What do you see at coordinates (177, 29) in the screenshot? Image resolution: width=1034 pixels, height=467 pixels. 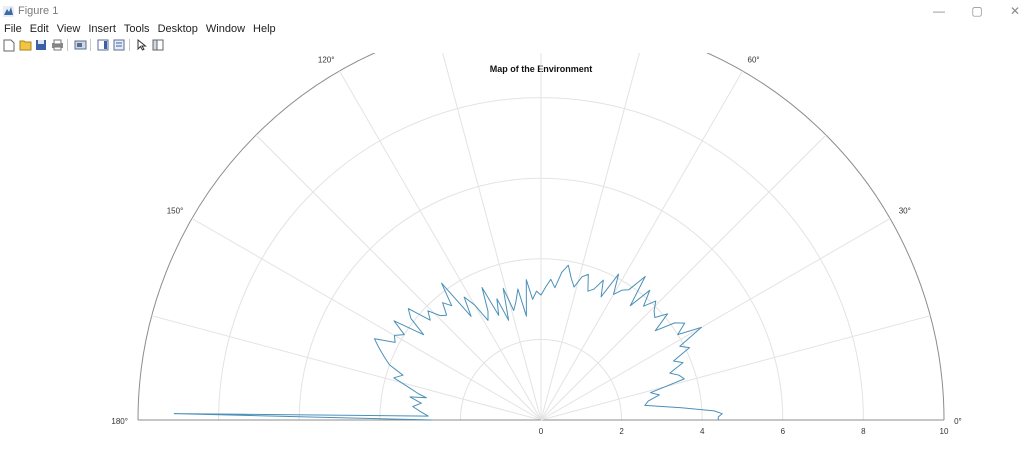 I see `menu-desktop: Desktop` at bounding box center [177, 29].